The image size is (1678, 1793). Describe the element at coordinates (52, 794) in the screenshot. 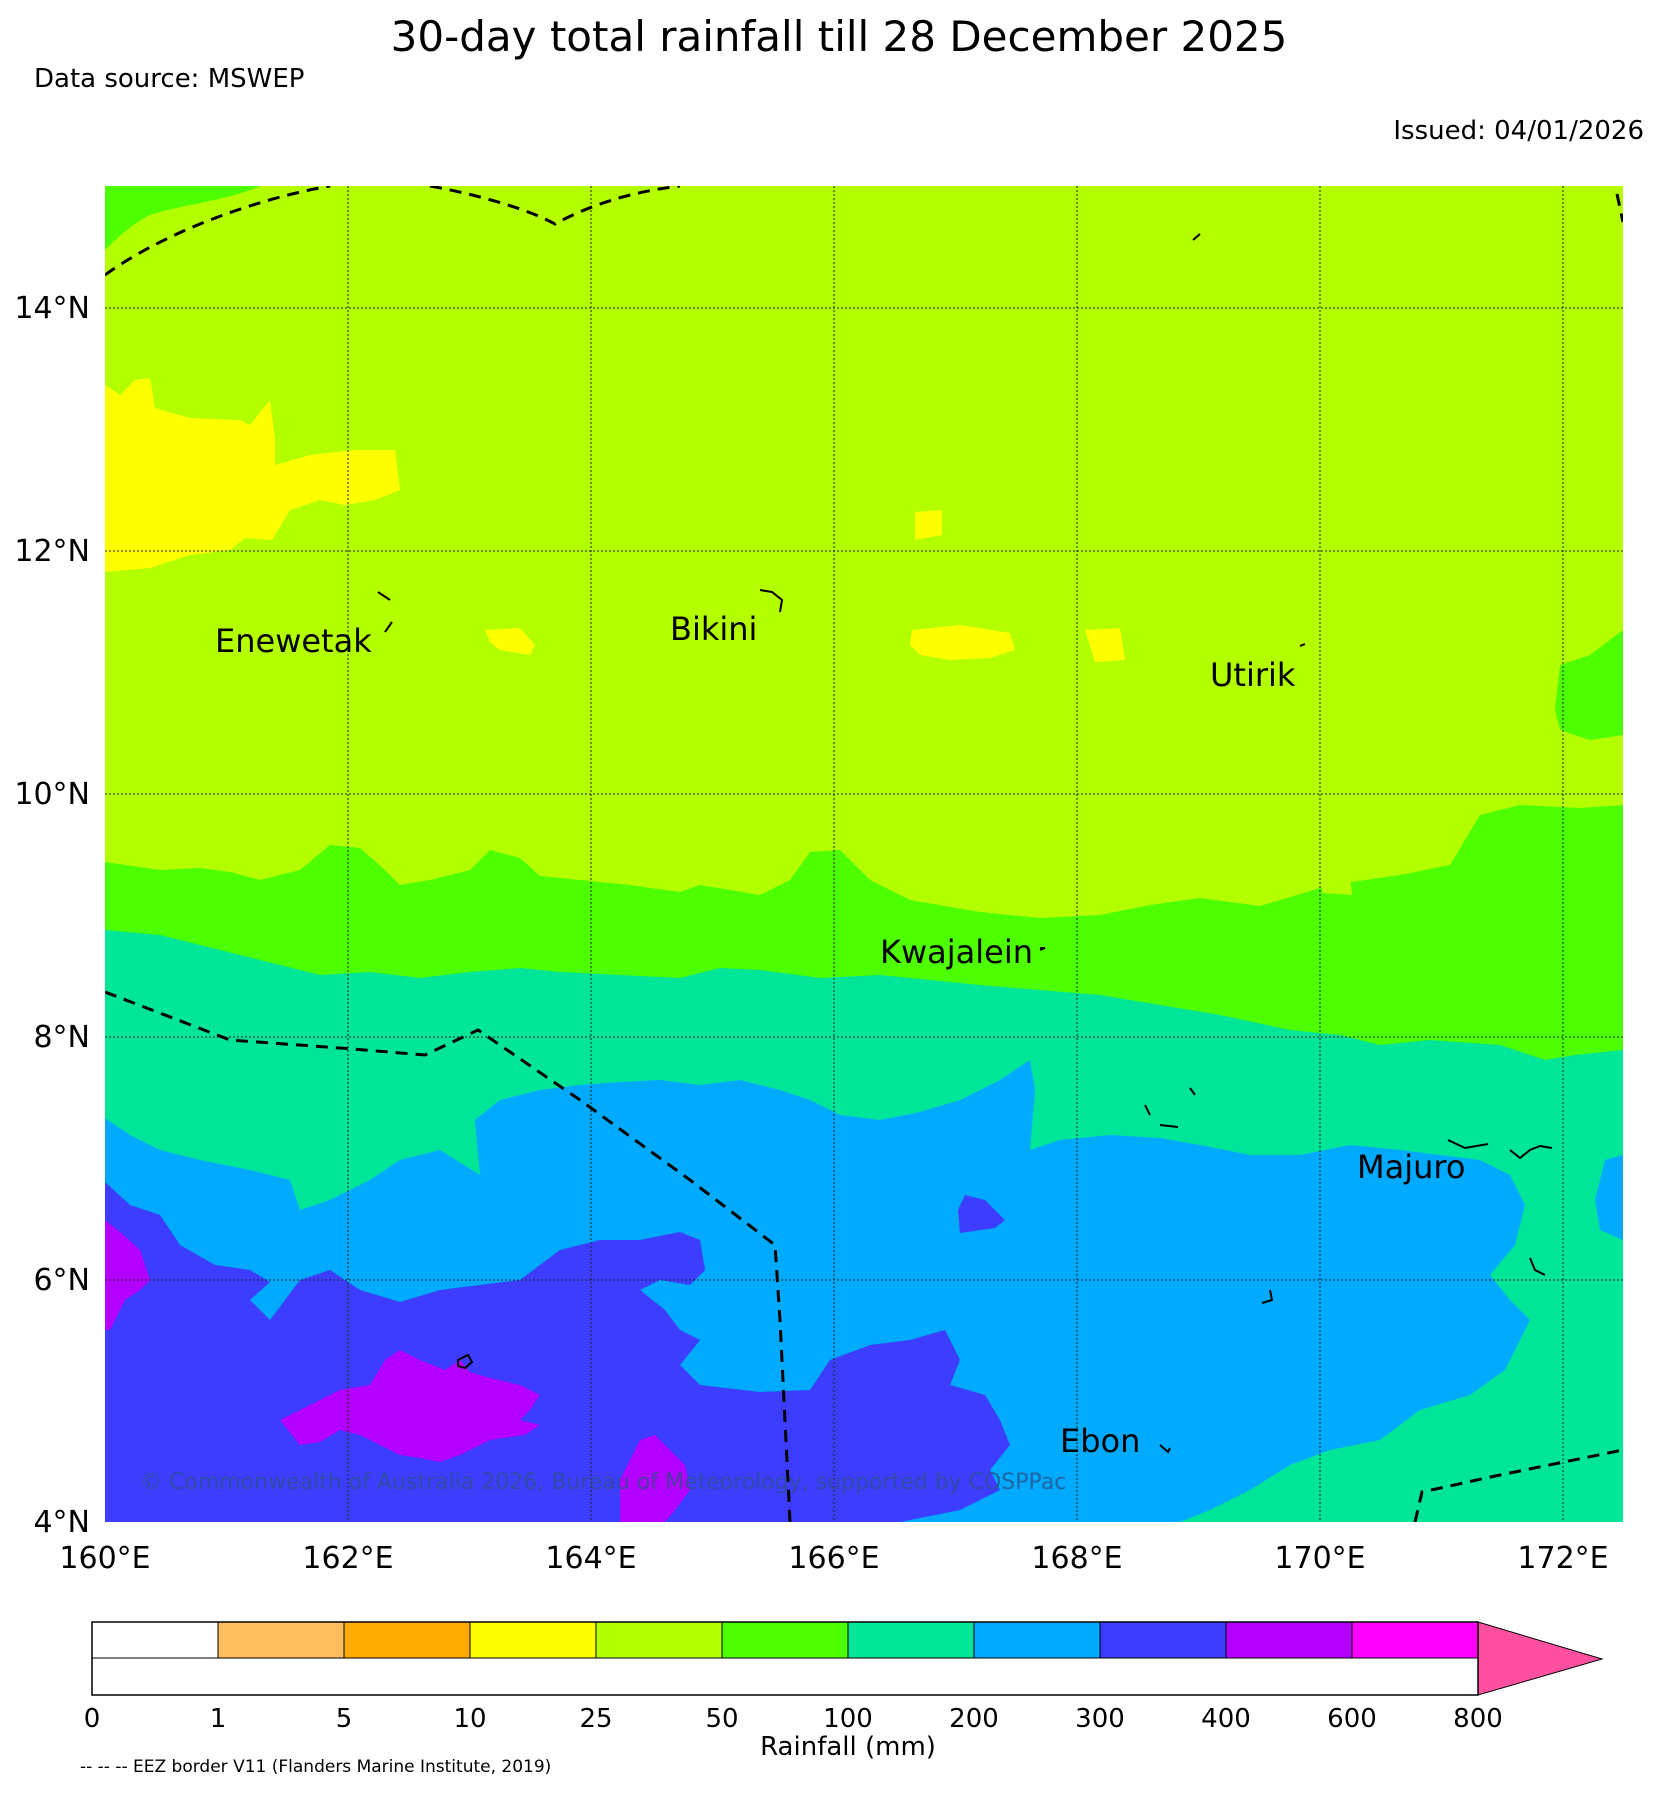

I see `lat-label: 10°N` at that location.